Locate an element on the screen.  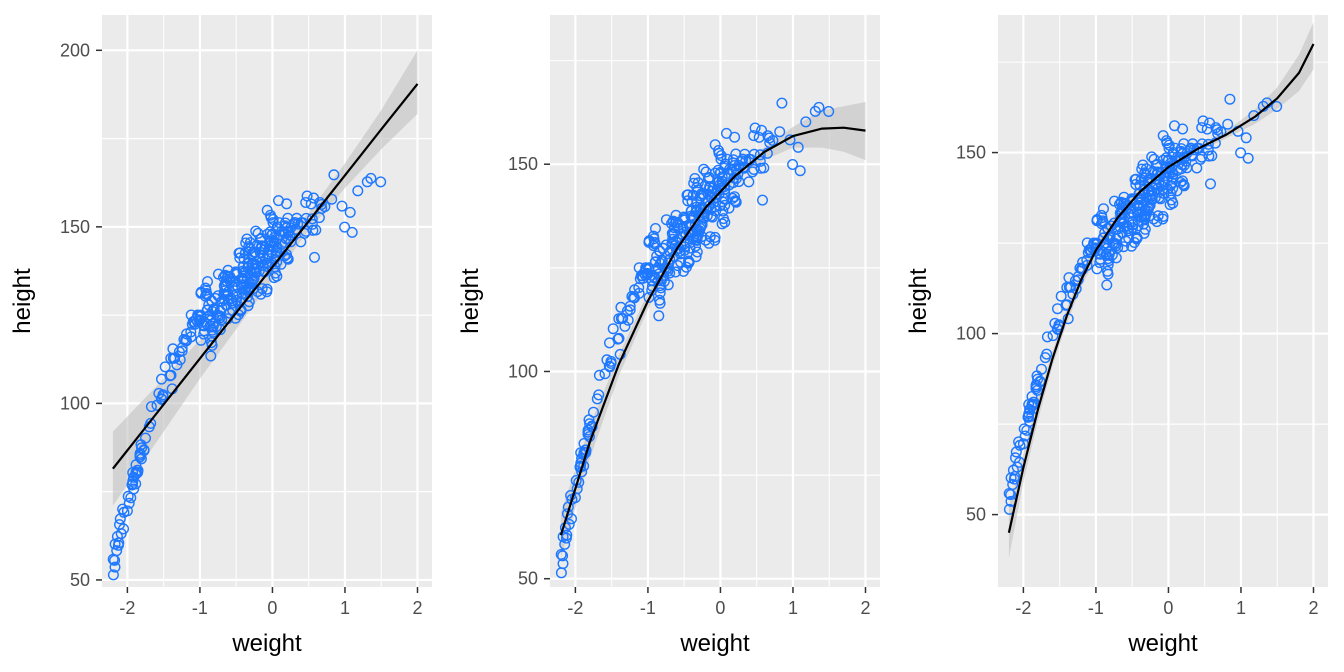
y-tick-label: 50 is located at coordinates (80, 580).